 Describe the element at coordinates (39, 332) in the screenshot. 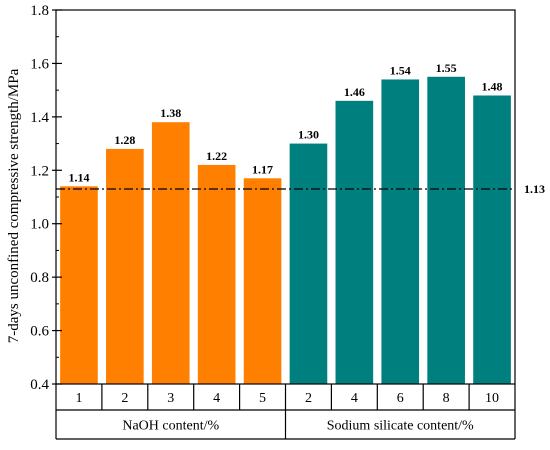

I see `y-tick-label: 0.6` at that location.